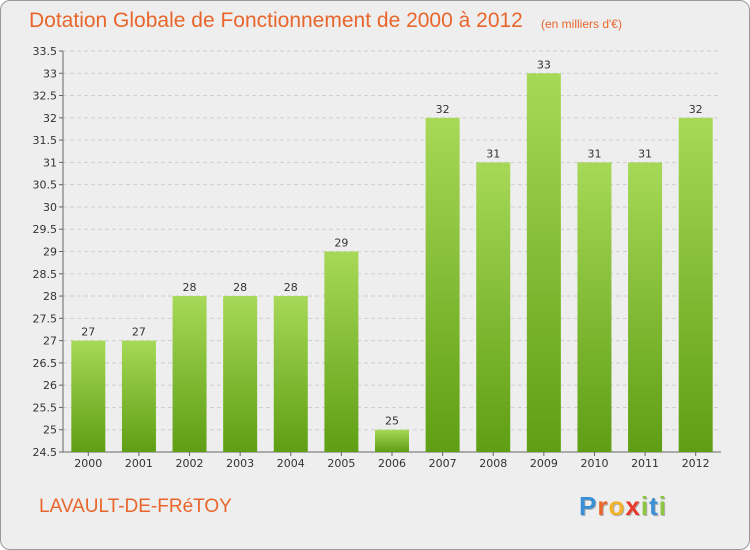  I want to click on logo-letter: o, so click(617, 506).